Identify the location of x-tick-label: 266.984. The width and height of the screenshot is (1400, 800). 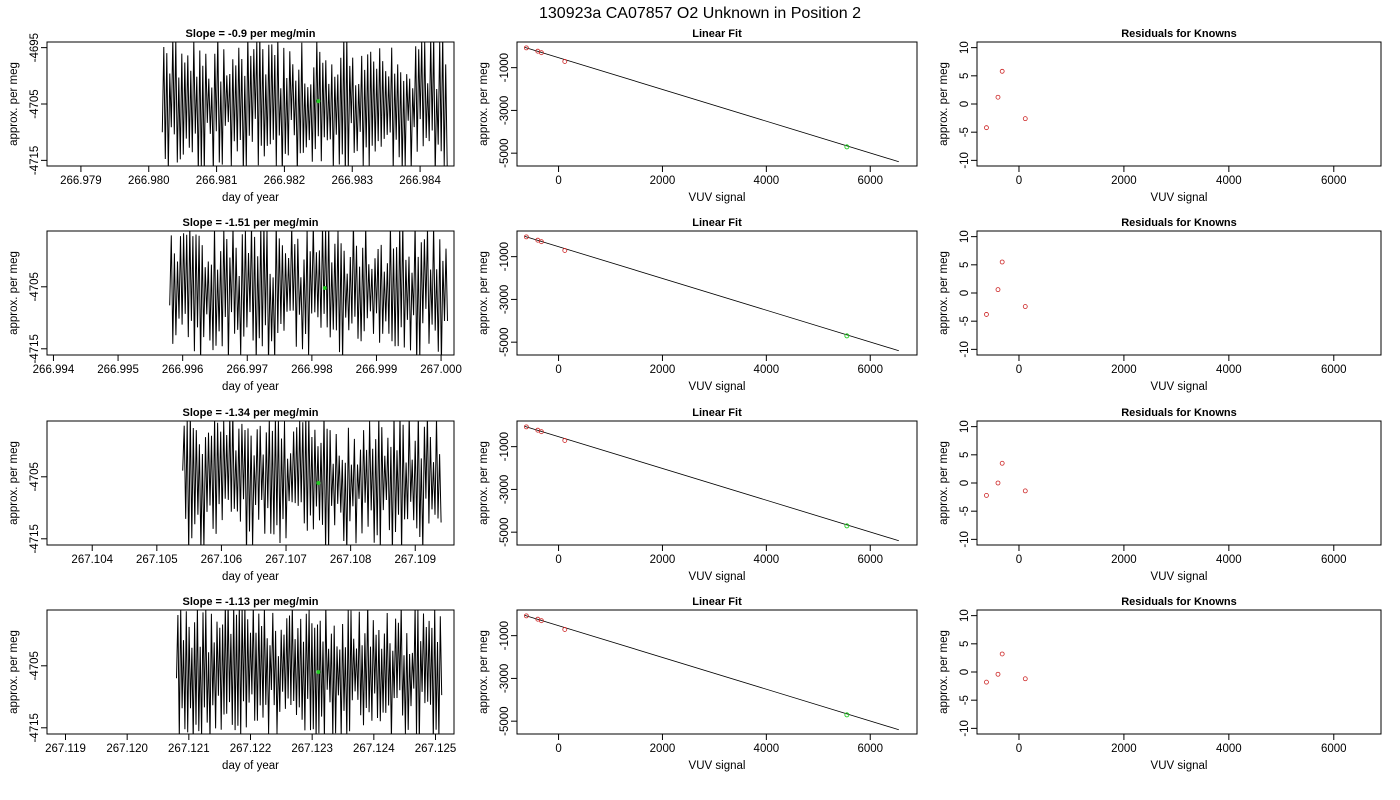
(420, 181).